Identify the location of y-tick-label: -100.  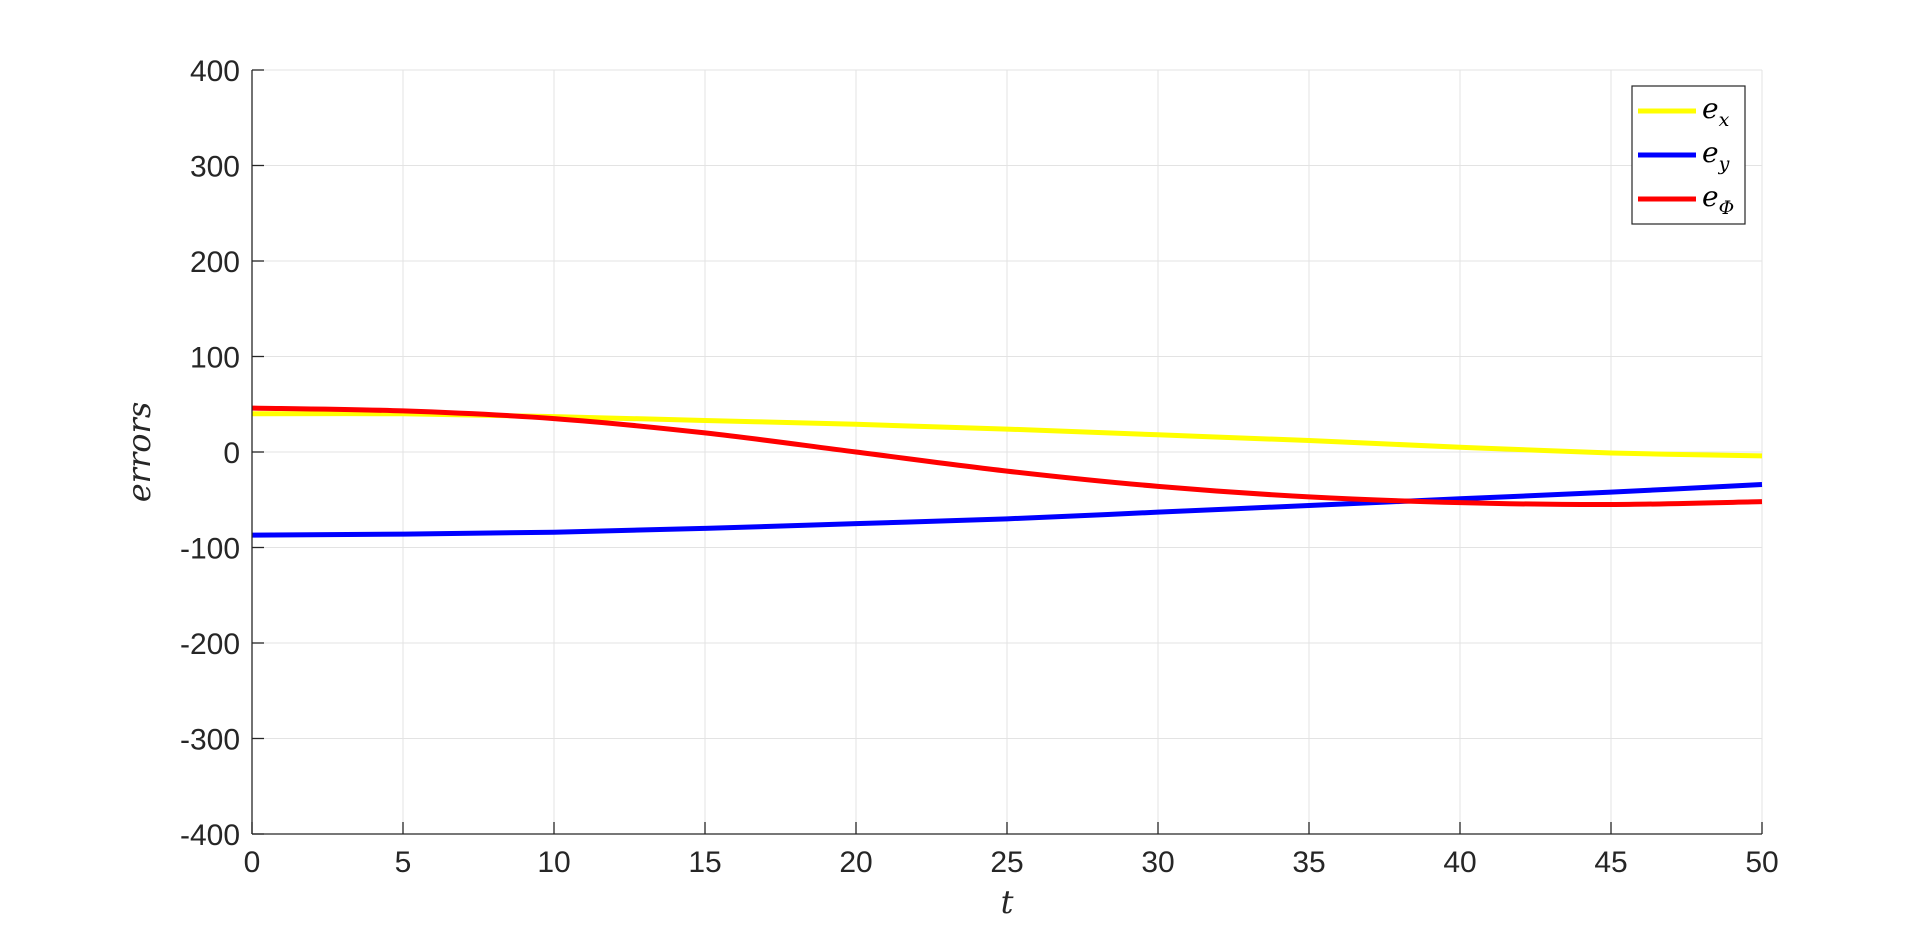
(210, 549).